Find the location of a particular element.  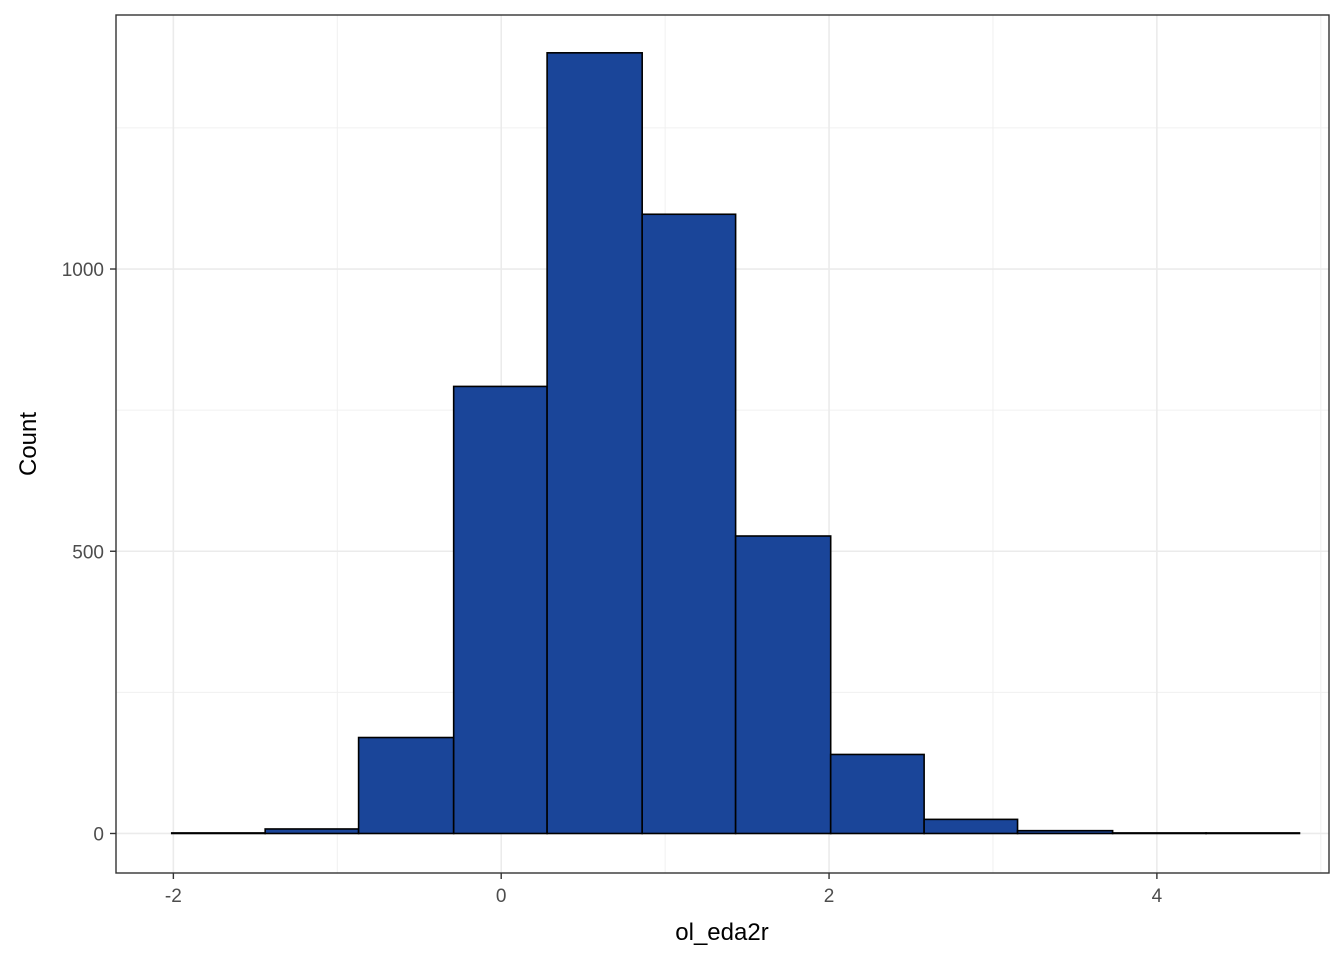

x-tick-label: 2 is located at coordinates (829, 896).